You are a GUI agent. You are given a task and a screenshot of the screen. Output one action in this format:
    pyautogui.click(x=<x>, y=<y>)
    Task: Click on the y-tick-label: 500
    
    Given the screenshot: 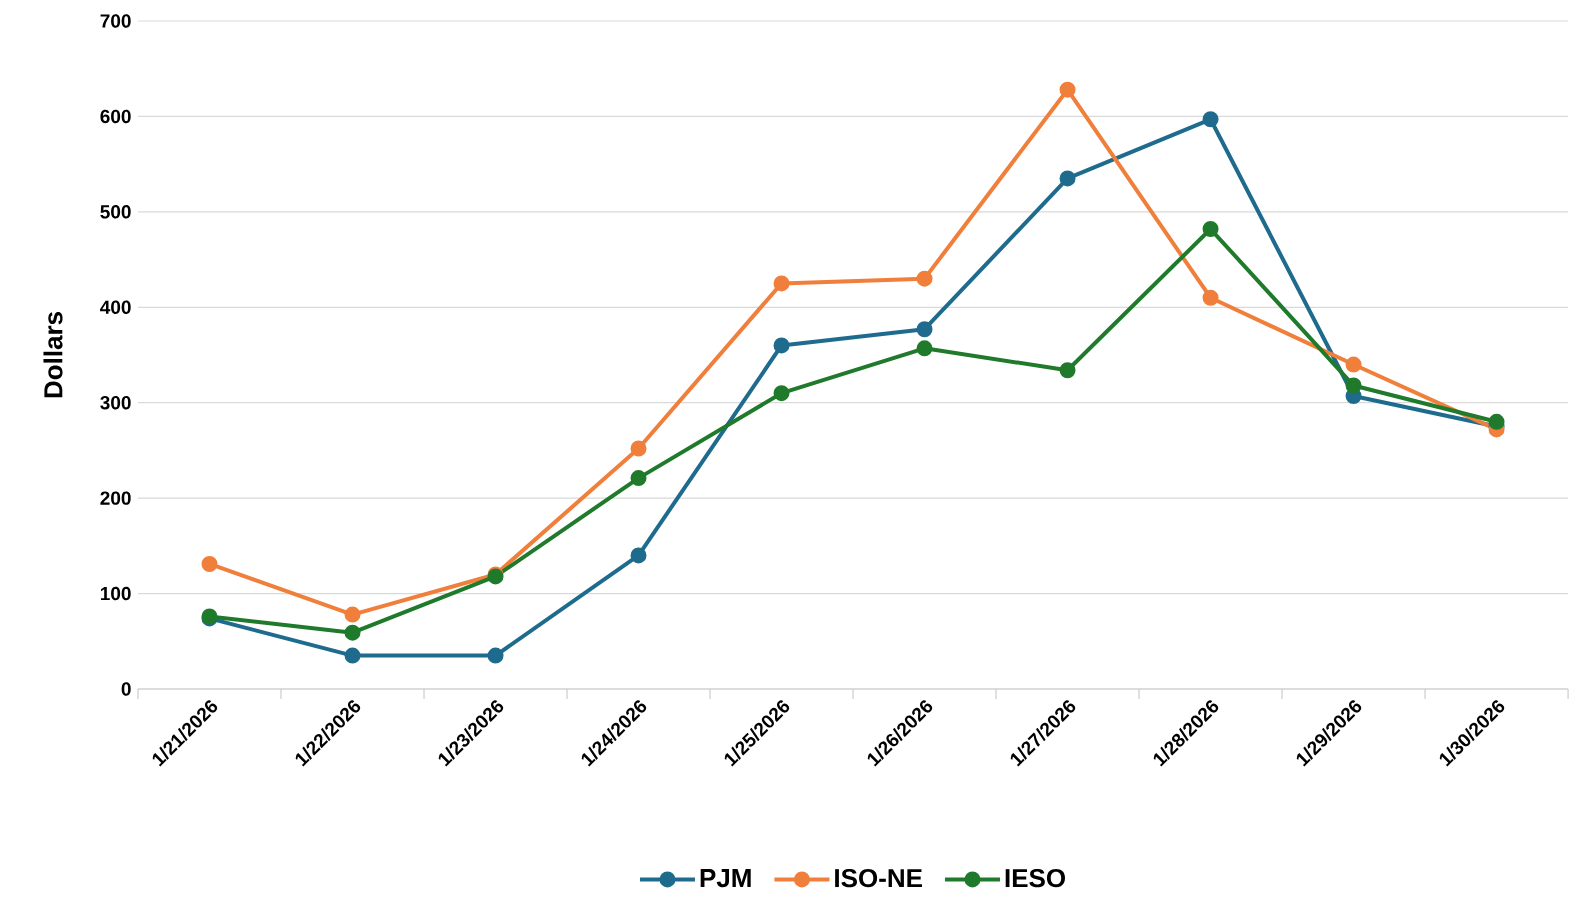 What is the action you would take?
    pyautogui.click(x=115, y=212)
    